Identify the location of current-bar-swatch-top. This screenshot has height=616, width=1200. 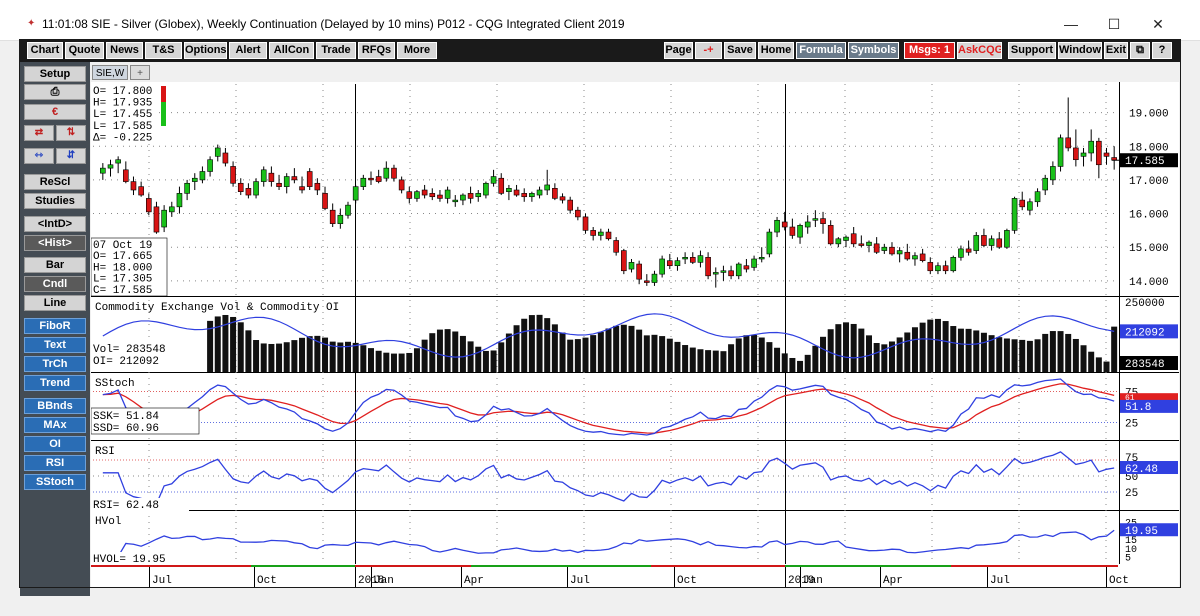
(163, 94).